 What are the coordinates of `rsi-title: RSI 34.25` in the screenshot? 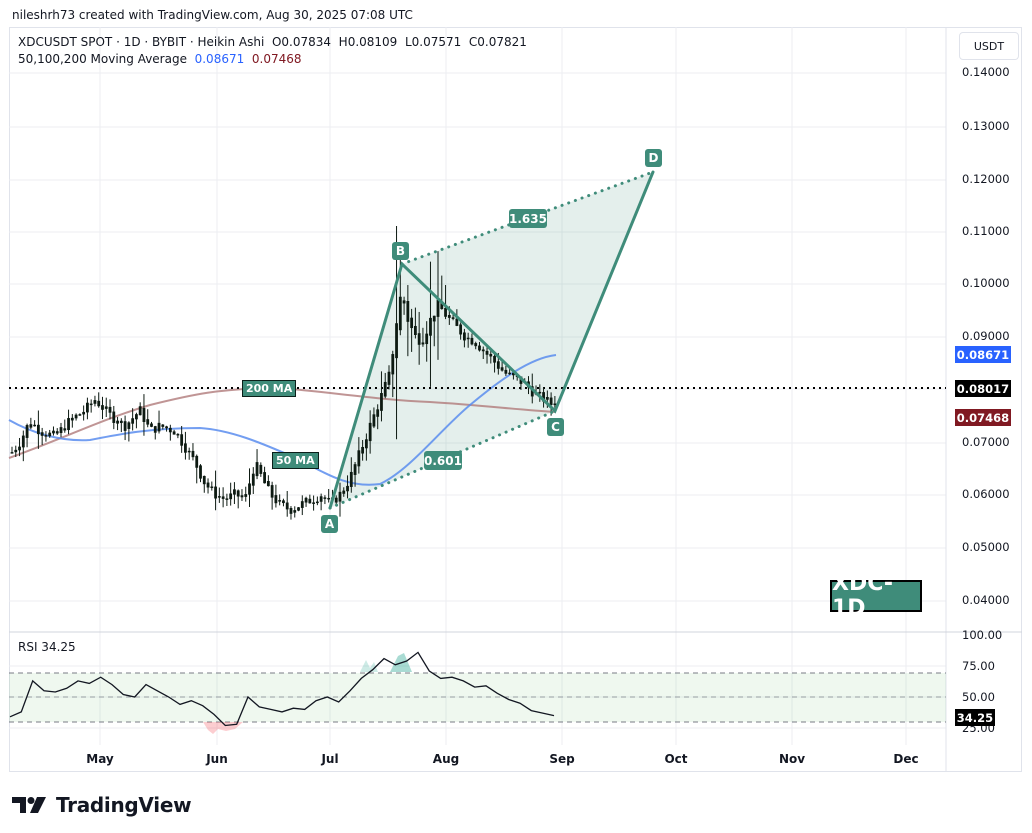 It's located at (47, 647).